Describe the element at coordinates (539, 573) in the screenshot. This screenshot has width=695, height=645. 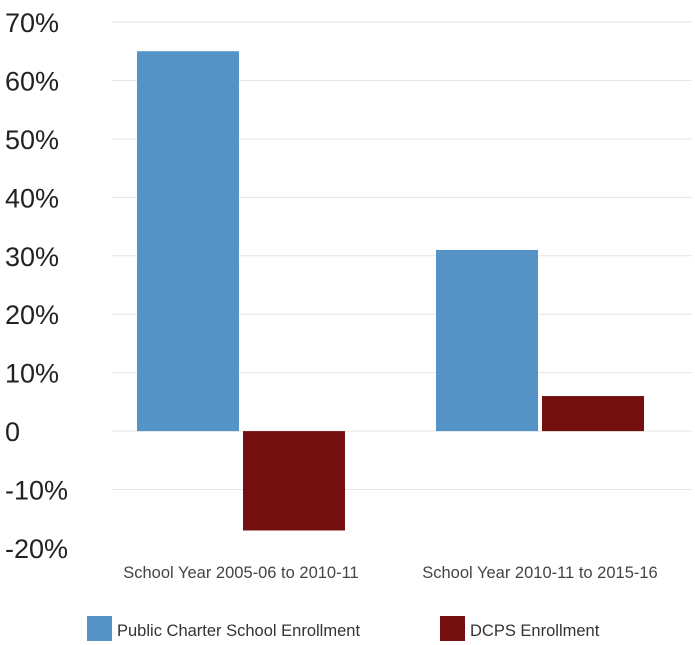
I see `x-category-label-1: School Year 2010-11 to 2015-16` at that location.